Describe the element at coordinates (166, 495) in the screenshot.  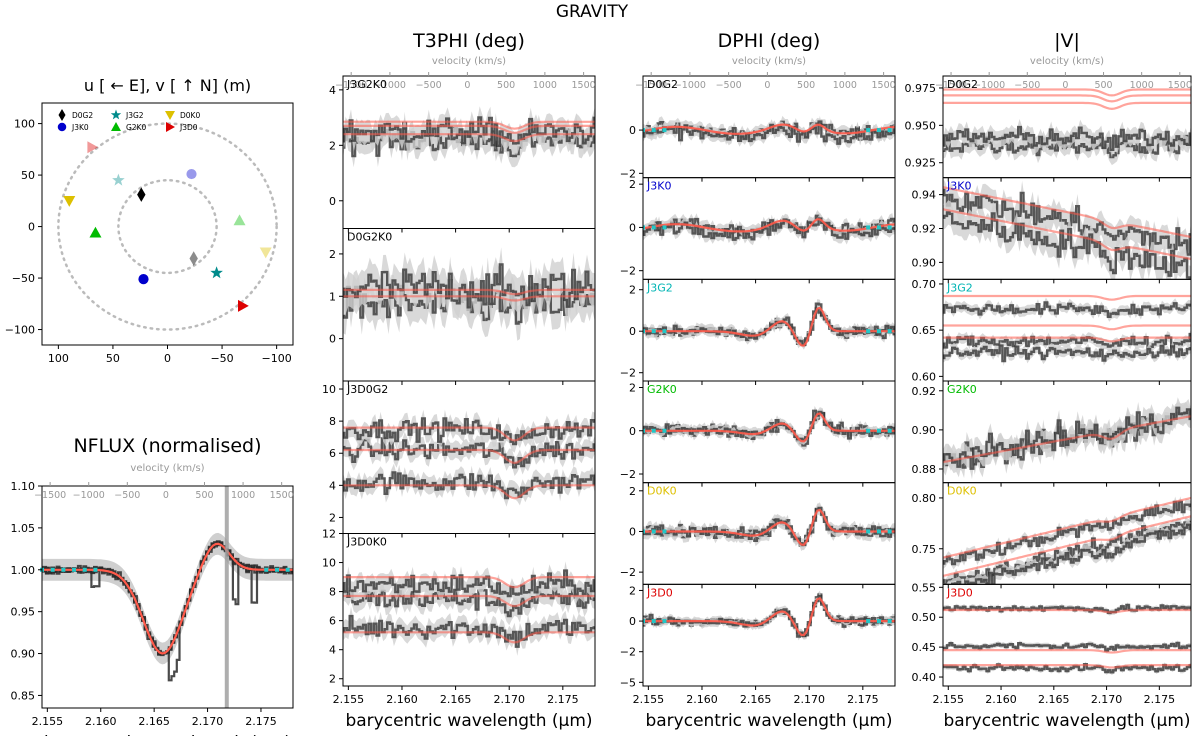
I see `nflux-vtick-label: 0` at that location.